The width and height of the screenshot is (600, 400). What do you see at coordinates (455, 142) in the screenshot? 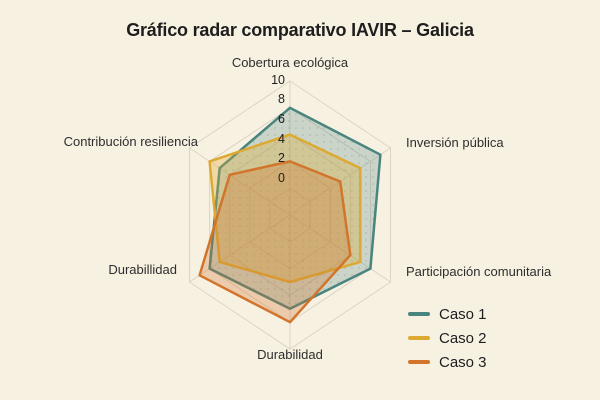
I see `axis-label-inversion-publica: Inversión pública` at bounding box center [455, 142].